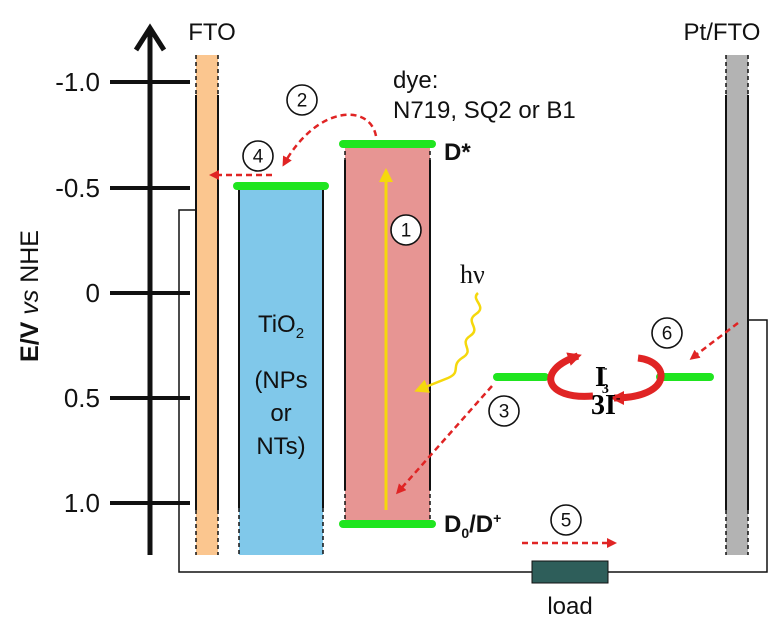  I want to click on excited-state-label: D*, so click(457, 152).